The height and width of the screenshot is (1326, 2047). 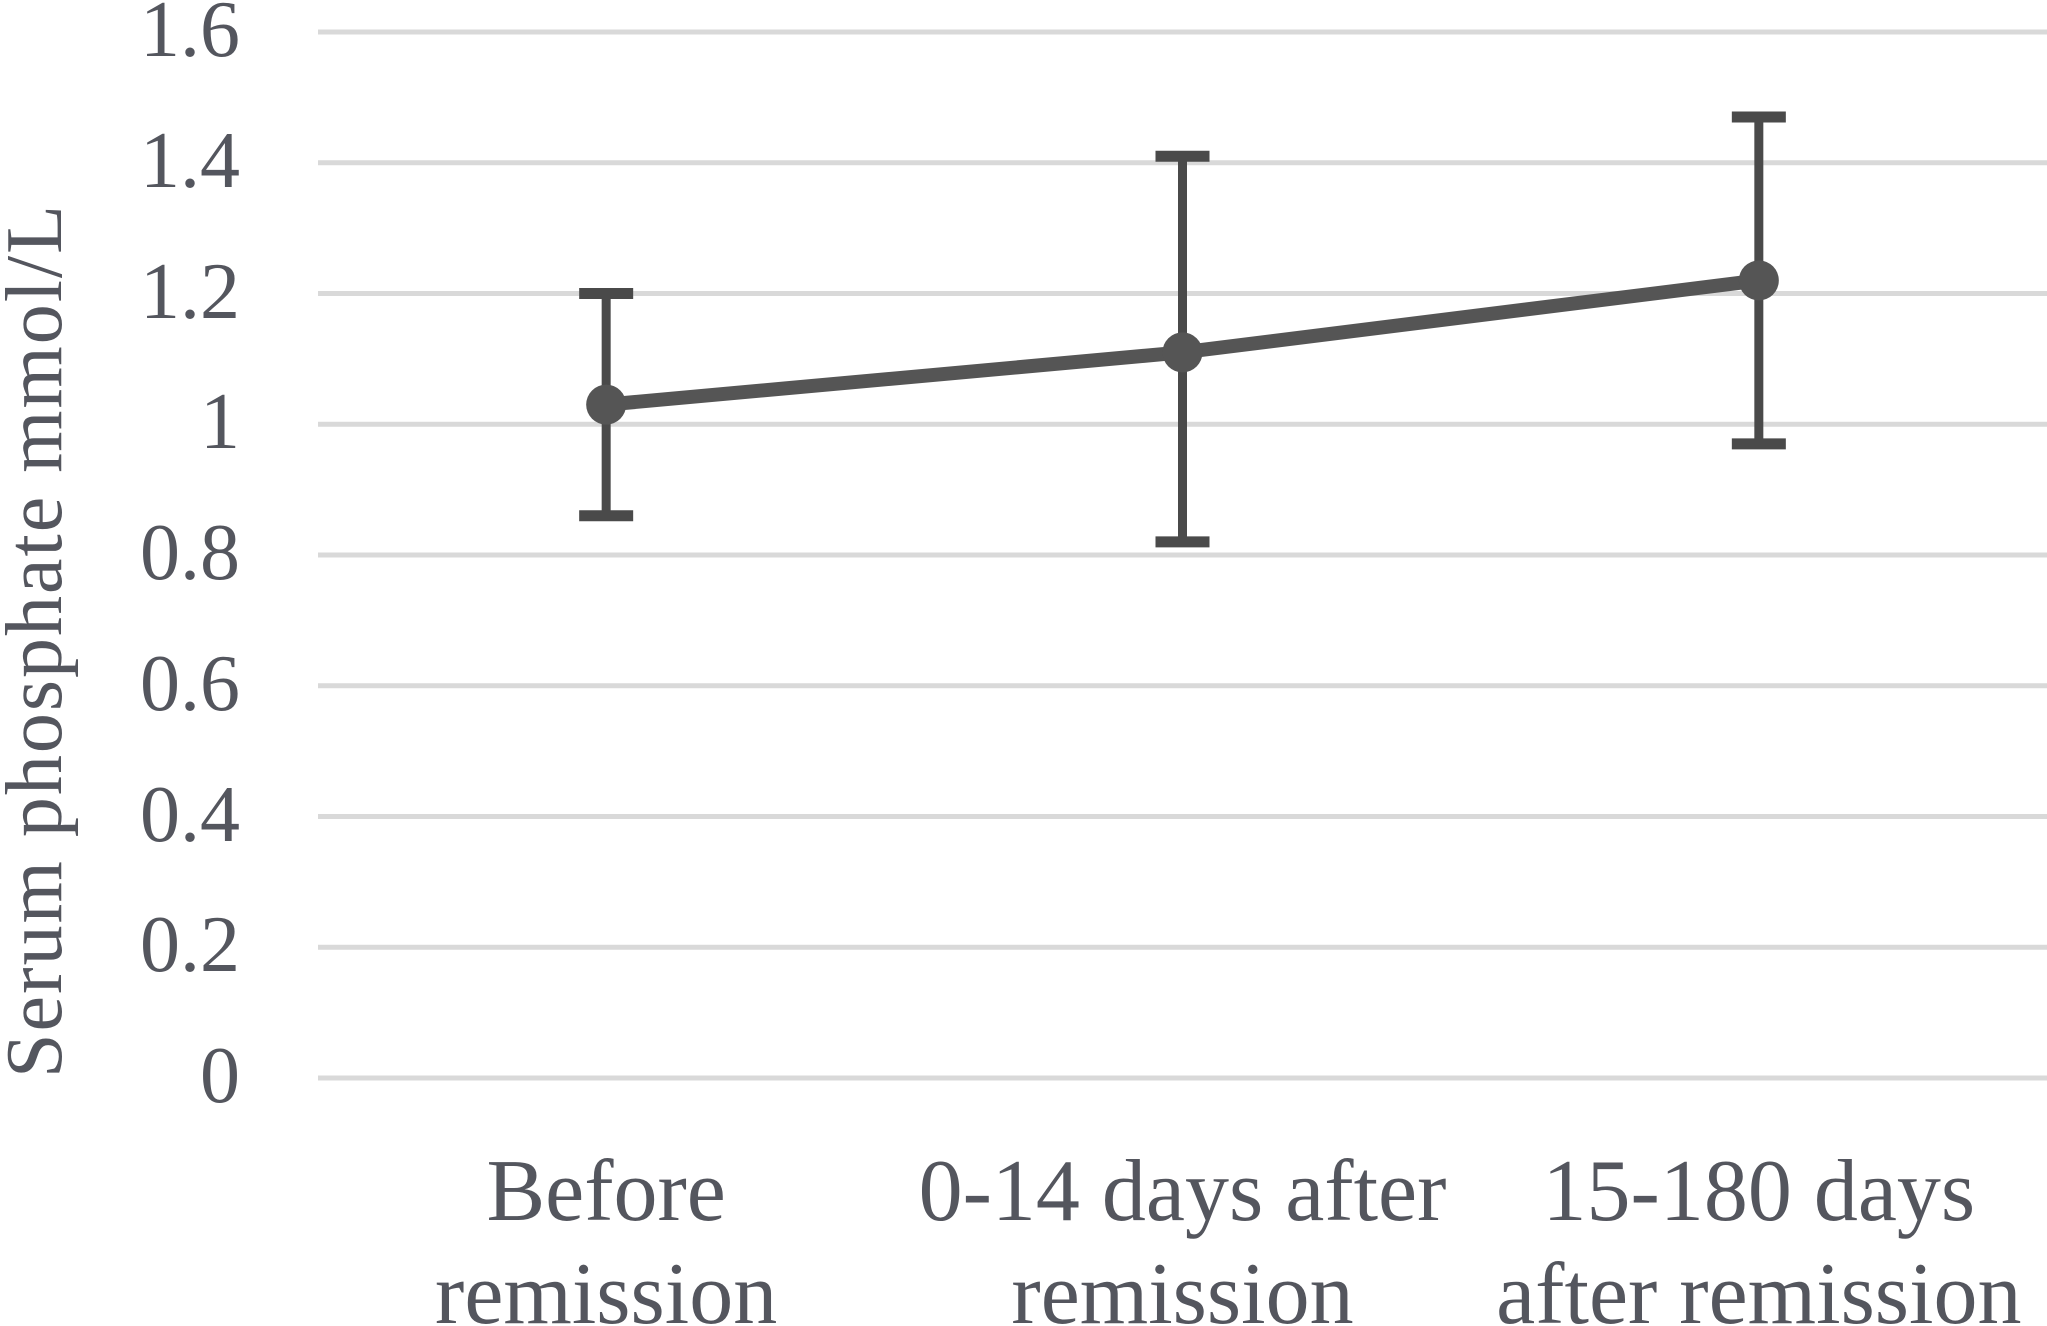 What do you see at coordinates (220, 422) in the screenshot?
I see `y-tick-label: 1` at bounding box center [220, 422].